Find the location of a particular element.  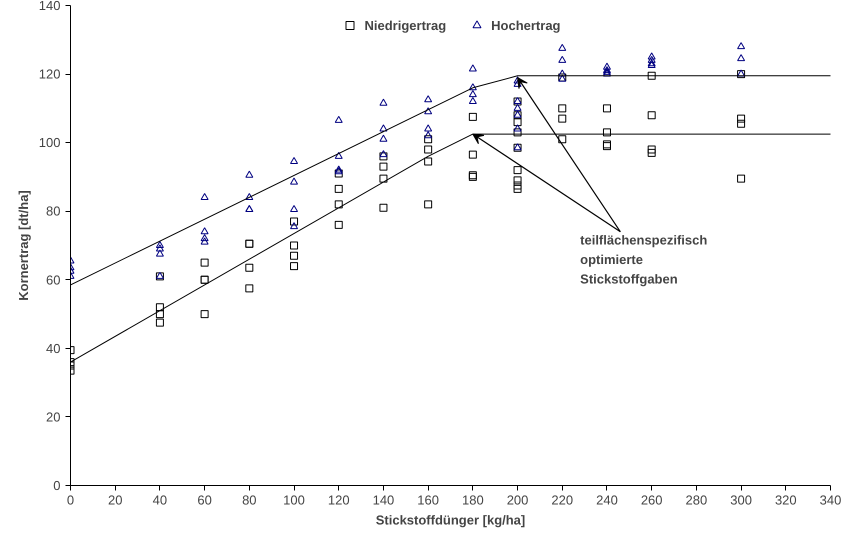

x-tick-label: 300 is located at coordinates (741, 500).